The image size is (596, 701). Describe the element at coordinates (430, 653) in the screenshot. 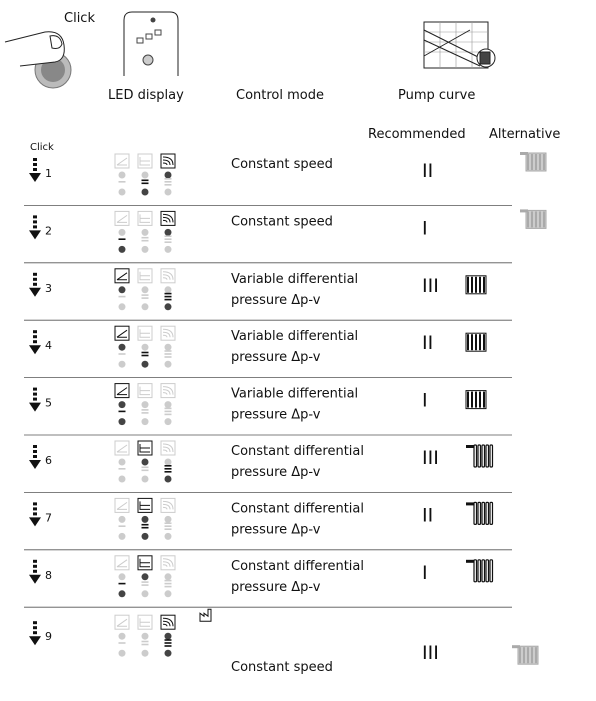

I see `pump-curve: III` at that location.